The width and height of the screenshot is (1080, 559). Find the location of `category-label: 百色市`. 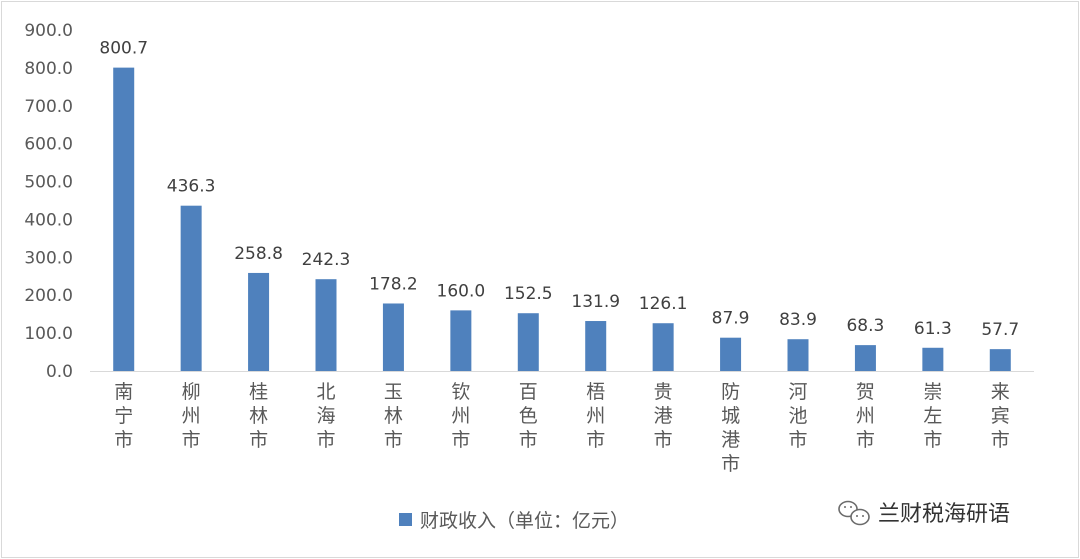

category-label: 百色市 is located at coordinates (528, 416).